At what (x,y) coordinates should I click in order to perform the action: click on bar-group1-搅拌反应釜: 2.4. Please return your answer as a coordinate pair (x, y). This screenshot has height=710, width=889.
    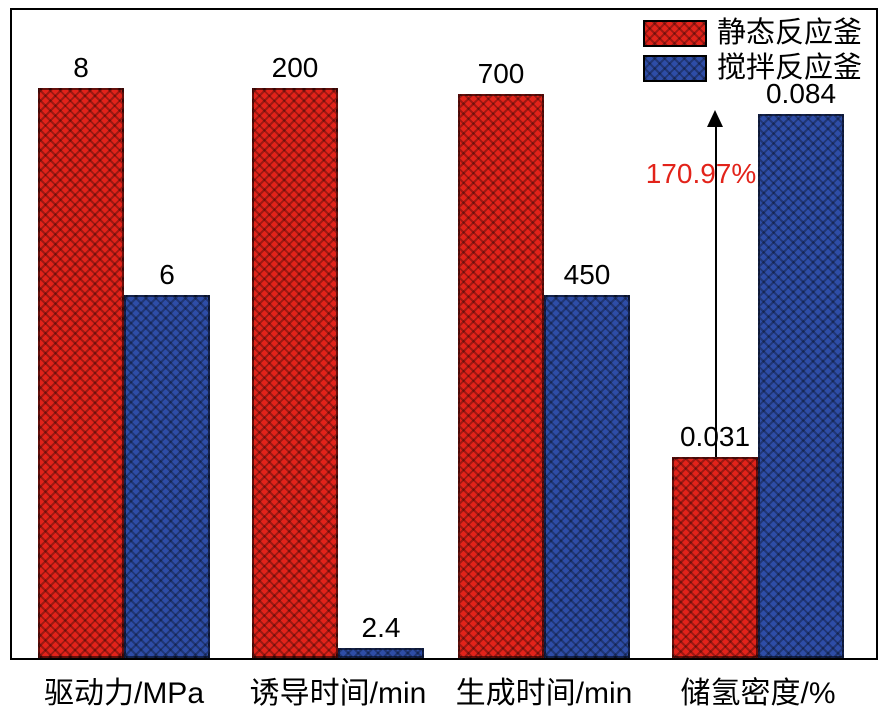
    Looking at the image, I should click on (381, 635).